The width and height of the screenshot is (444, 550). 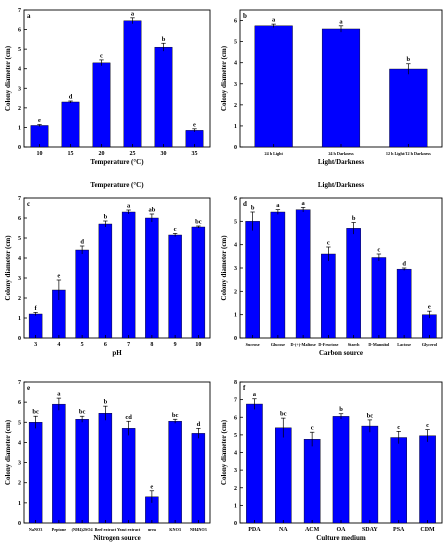 What do you see at coordinates (133, 154) in the screenshot?
I see `x-tick-label: 25` at bounding box center [133, 154].